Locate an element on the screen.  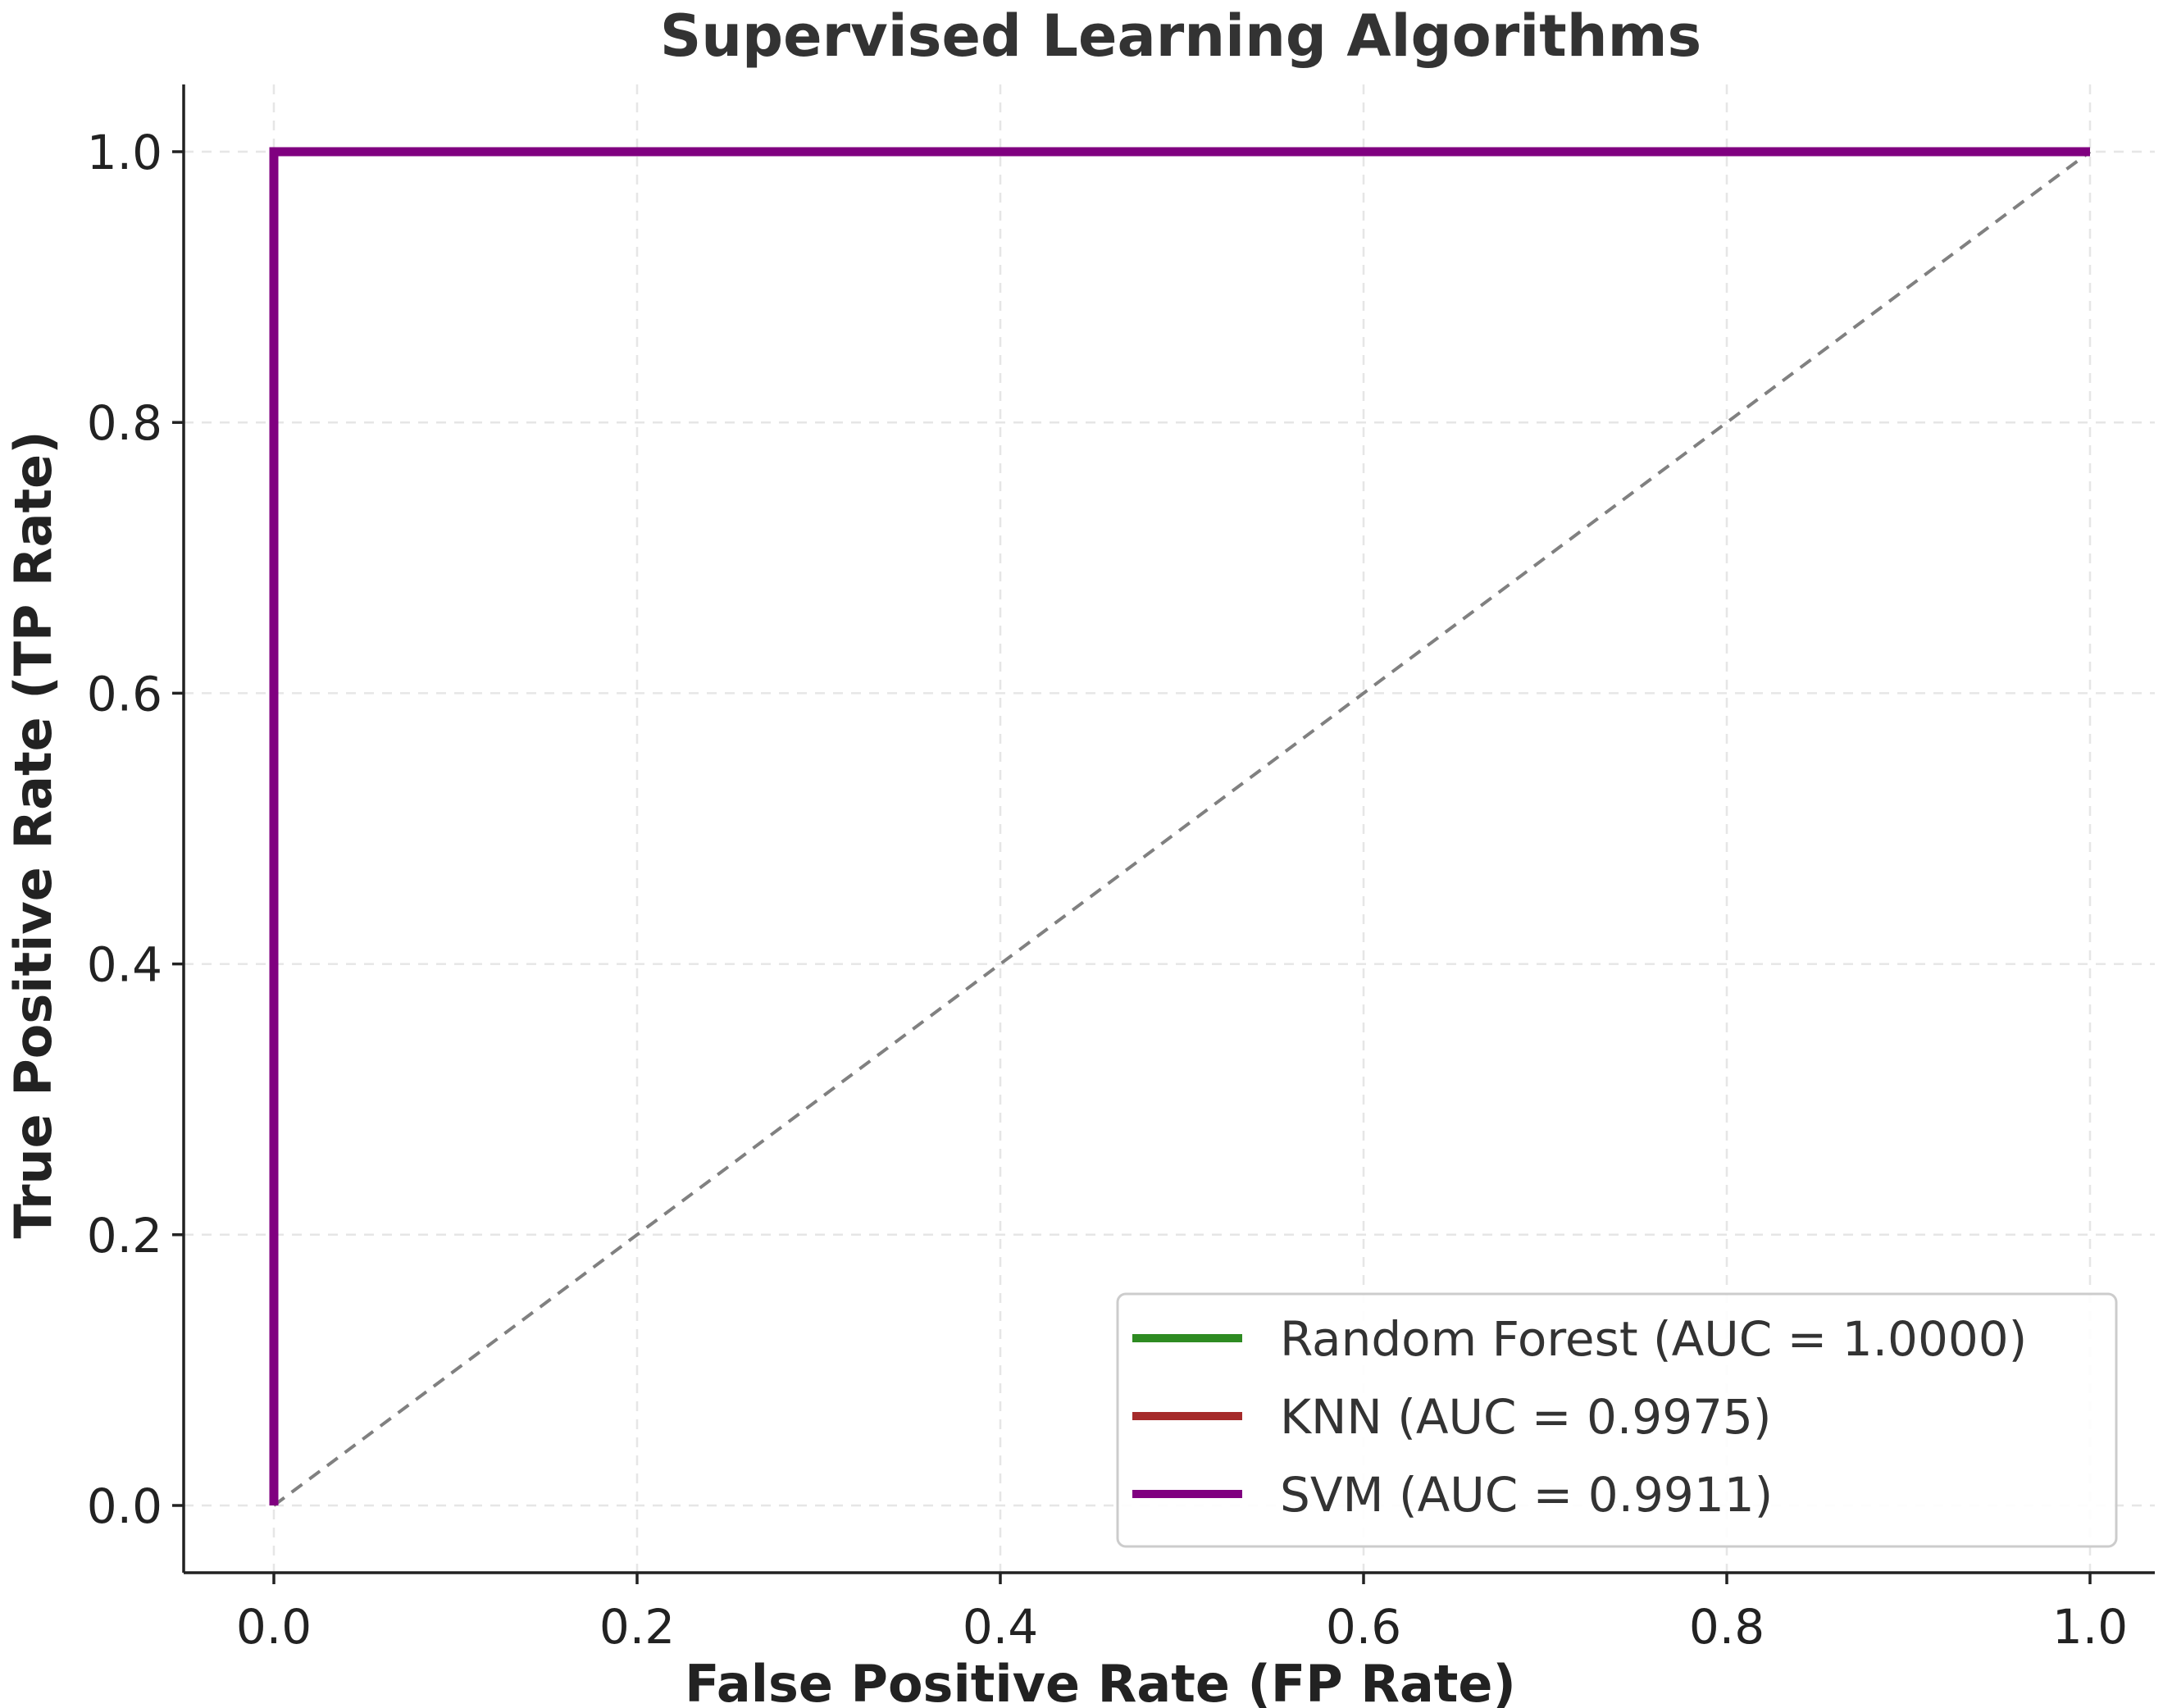
x-tick-label: 0.6 is located at coordinates (1363, 1627).